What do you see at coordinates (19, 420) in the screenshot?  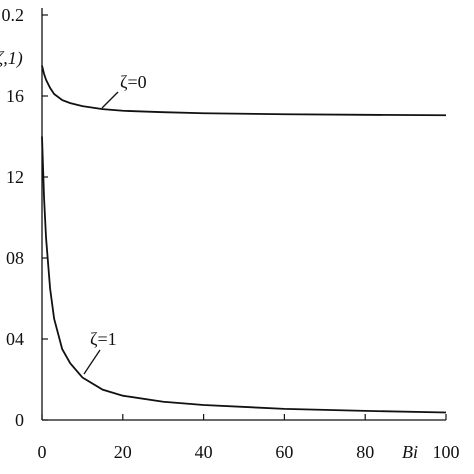 I see `y-tick-label: 0` at bounding box center [19, 420].